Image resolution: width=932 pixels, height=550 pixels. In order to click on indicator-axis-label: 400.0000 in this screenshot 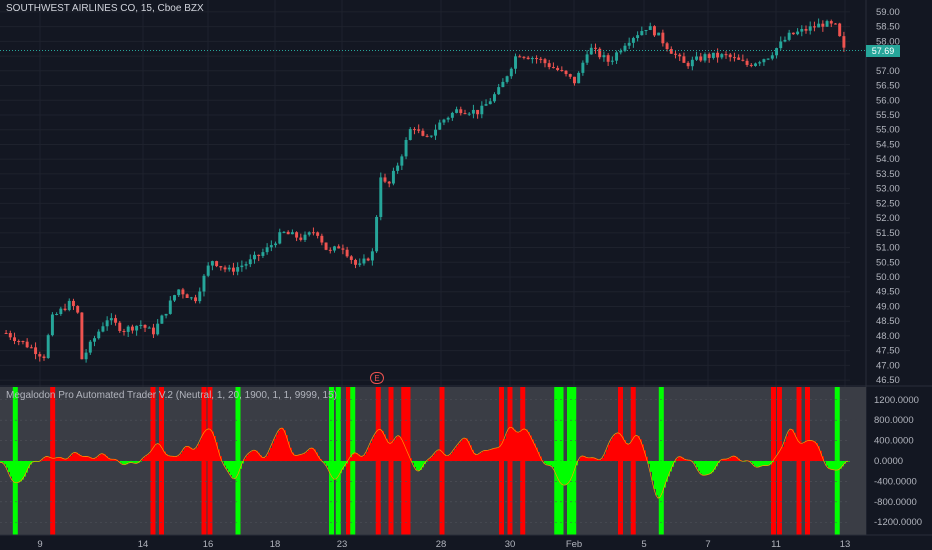, I will do `click(894, 441)`.